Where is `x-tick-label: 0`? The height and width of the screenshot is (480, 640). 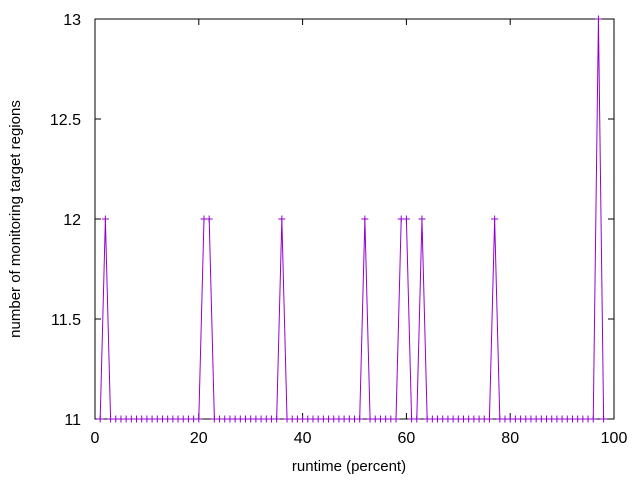
x-tick-label: 0 is located at coordinates (95, 438).